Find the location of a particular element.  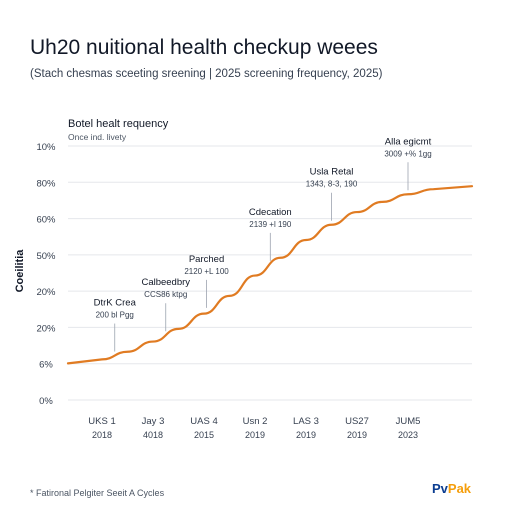

annotation-label: Parched is located at coordinates (206, 259).